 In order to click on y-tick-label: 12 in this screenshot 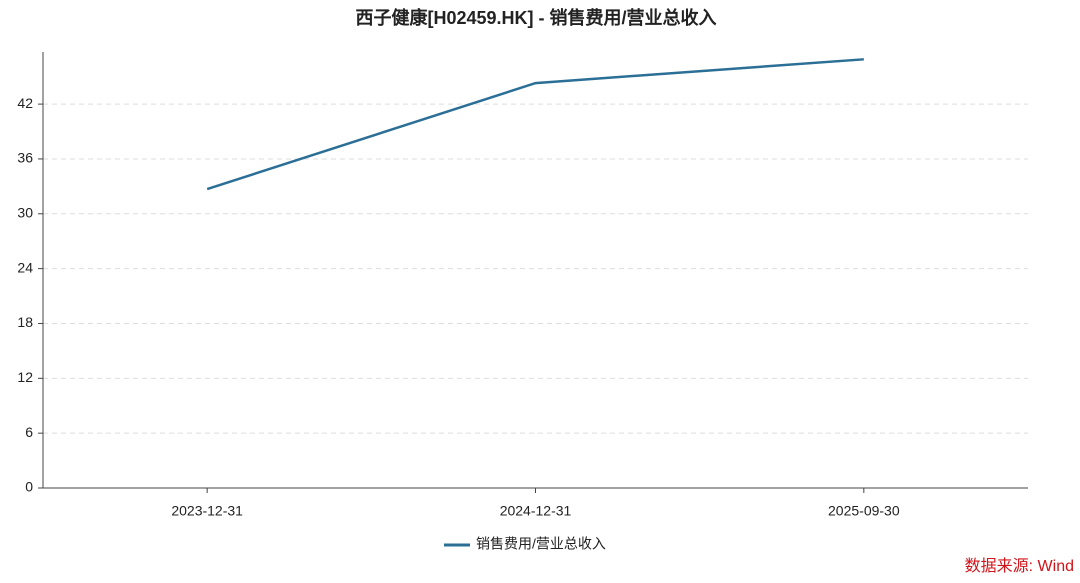, I will do `click(25, 377)`.